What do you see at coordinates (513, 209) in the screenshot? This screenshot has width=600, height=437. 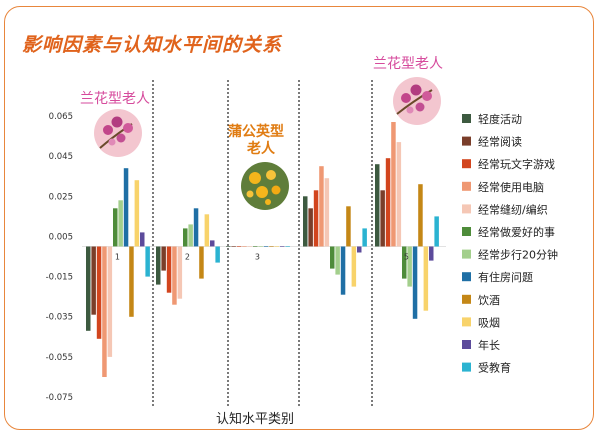 I see `legend-label: 经常缝纫/编织` at bounding box center [513, 209].